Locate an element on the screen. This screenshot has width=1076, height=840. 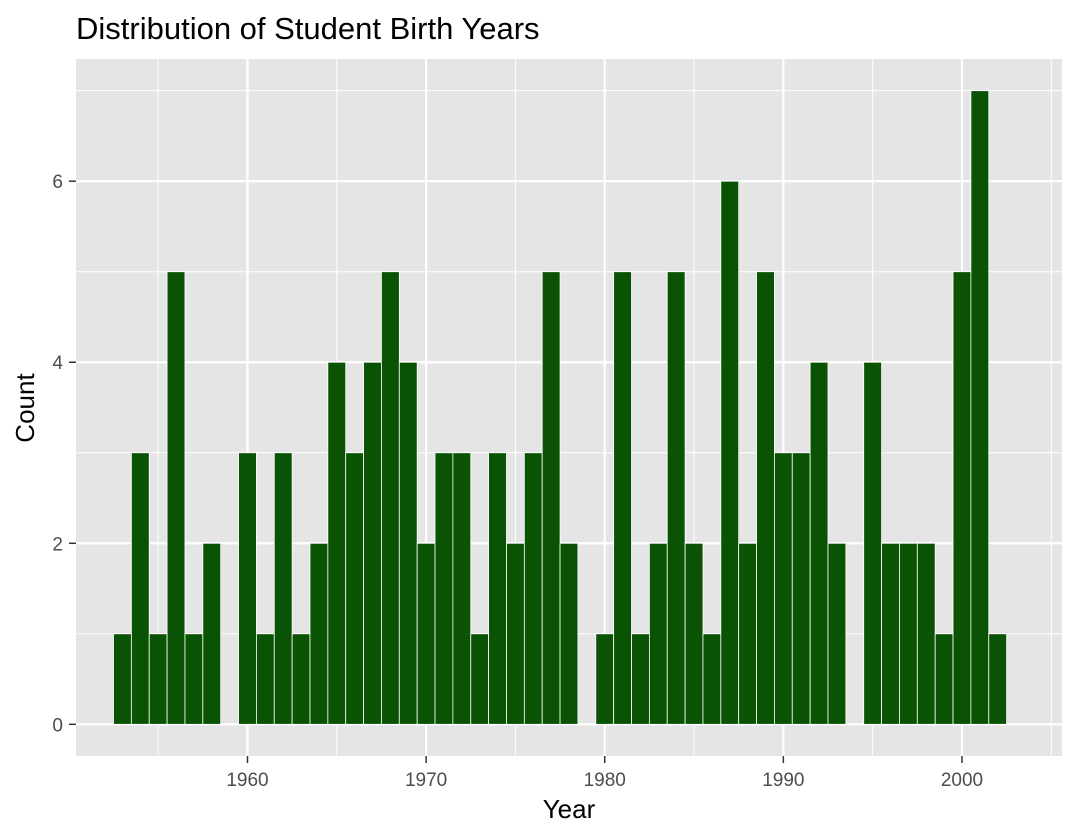
bar-1964 is located at coordinates (319, 633).